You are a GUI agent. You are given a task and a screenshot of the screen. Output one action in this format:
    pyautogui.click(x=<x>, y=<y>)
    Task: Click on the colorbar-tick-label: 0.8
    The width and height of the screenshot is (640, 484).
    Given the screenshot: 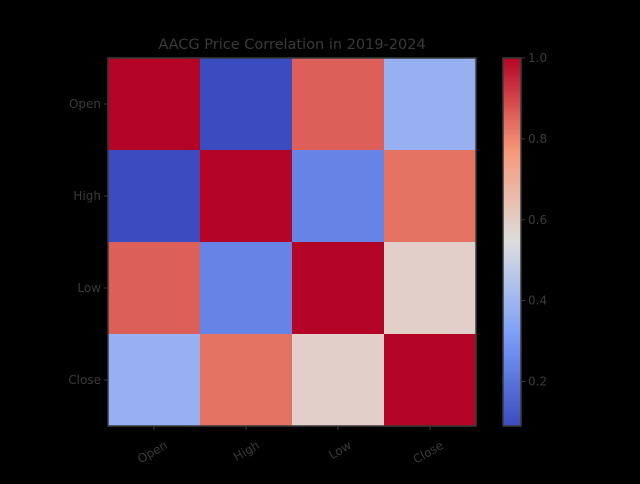 What is the action you would take?
    pyautogui.click(x=537, y=139)
    